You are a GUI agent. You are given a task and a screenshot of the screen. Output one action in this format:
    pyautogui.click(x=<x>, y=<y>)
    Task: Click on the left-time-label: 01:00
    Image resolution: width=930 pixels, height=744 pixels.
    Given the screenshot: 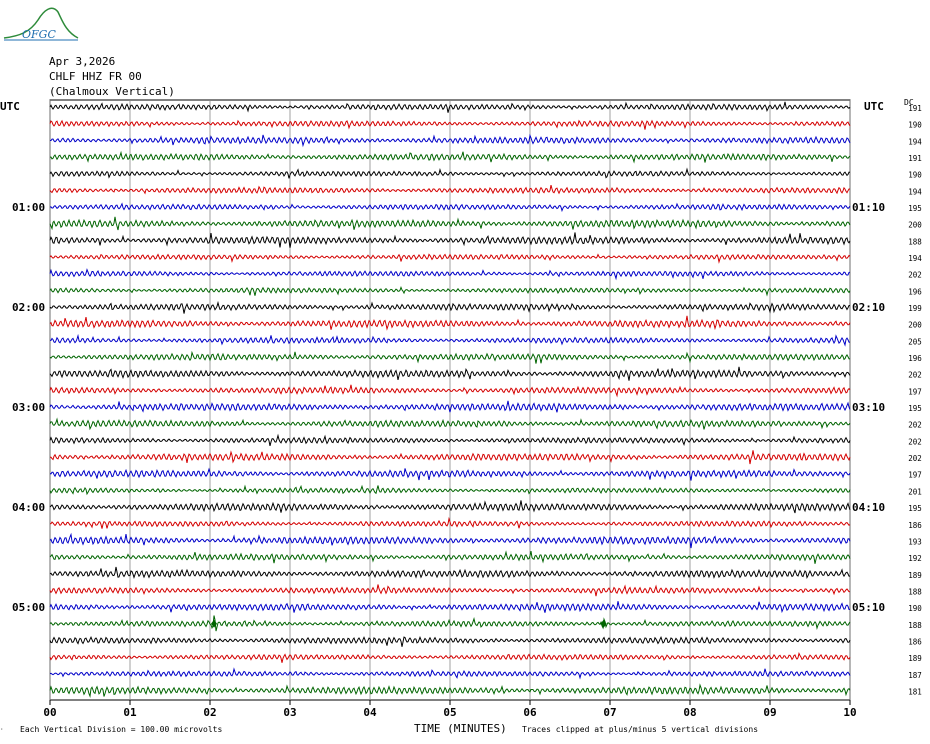 What is the action you would take?
    pyautogui.click(x=28, y=207)
    